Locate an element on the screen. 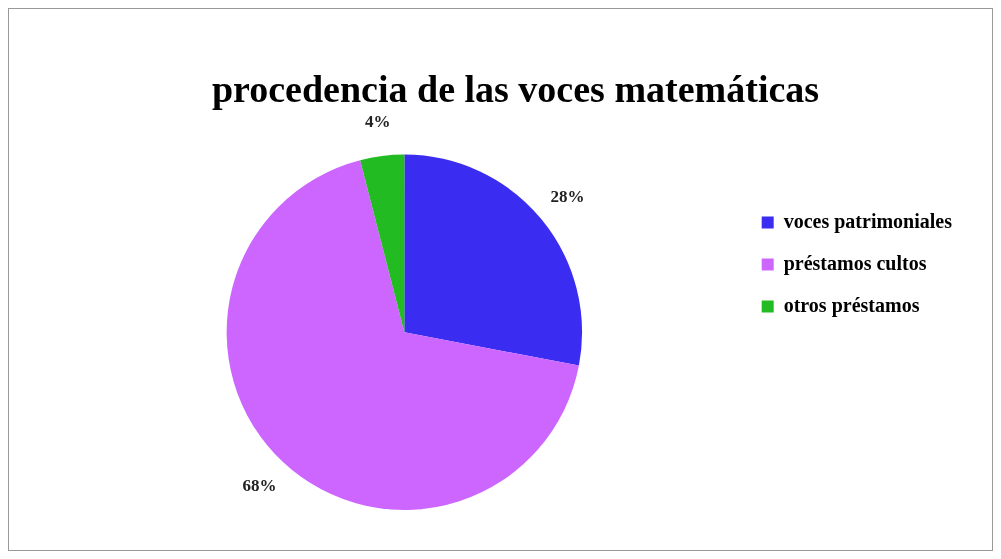 The height and width of the screenshot is (559, 1001). data-label: 68% is located at coordinates (259, 486).